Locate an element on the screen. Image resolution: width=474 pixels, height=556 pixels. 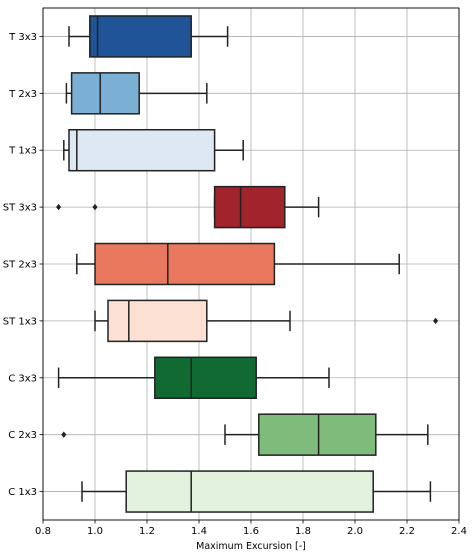
x-tick-label: 2.0 is located at coordinates (355, 531).